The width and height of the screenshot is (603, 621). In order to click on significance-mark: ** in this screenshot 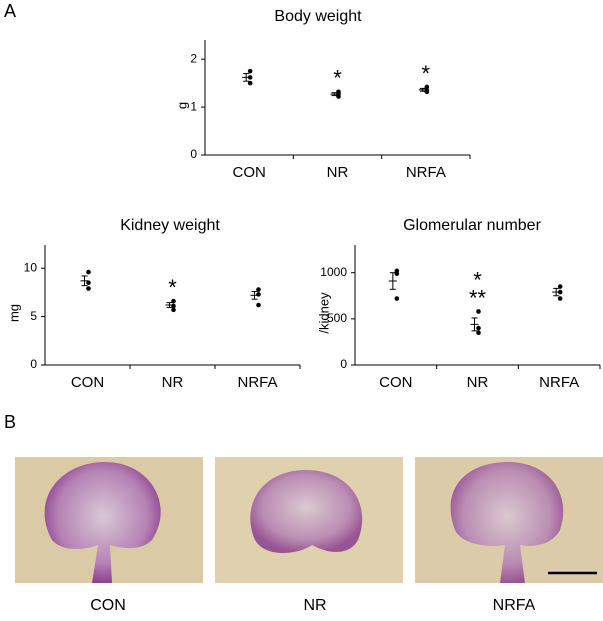, I will do `click(478, 297)`.